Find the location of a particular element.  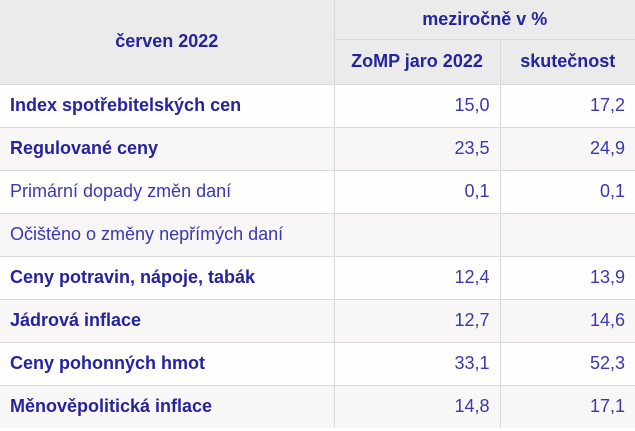

row-label: Primární dopady změn daní is located at coordinates (167, 191).